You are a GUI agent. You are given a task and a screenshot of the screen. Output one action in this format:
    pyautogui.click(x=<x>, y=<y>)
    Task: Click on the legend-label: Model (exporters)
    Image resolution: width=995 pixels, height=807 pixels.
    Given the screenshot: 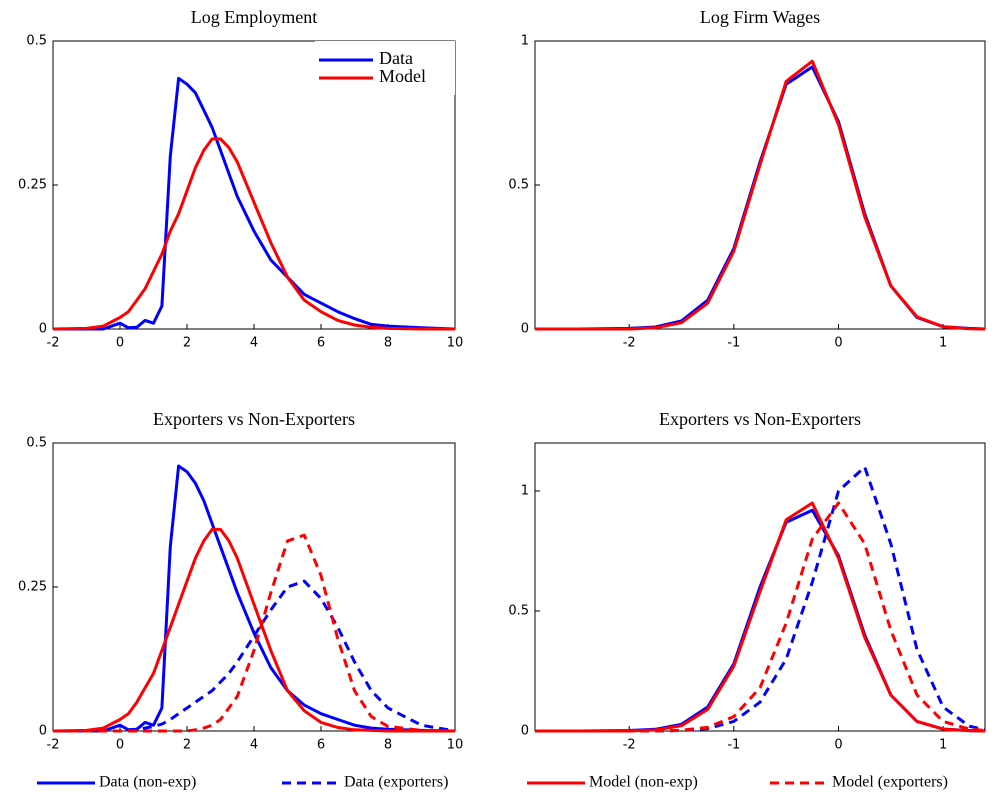 What is the action you would take?
    pyautogui.click(x=890, y=782)
    